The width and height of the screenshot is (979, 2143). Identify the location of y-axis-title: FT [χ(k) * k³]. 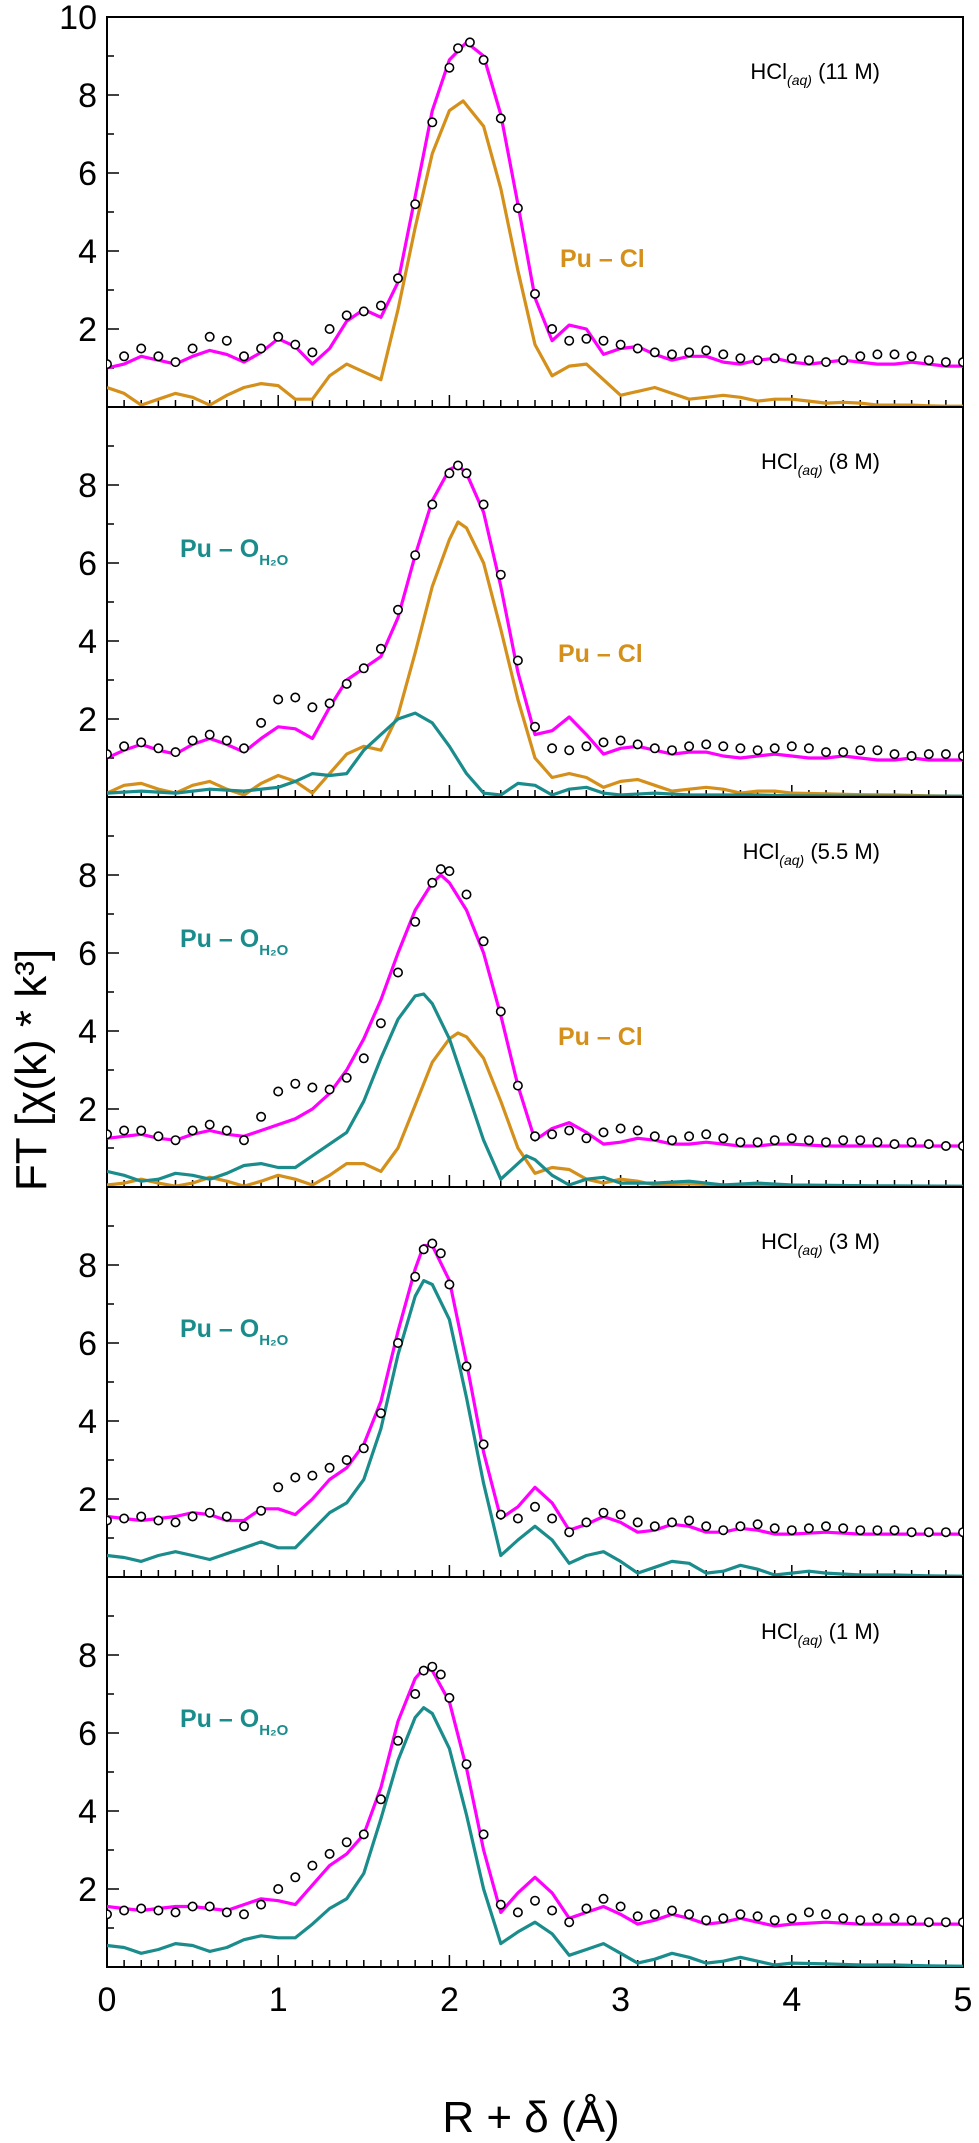
(31, 1070).